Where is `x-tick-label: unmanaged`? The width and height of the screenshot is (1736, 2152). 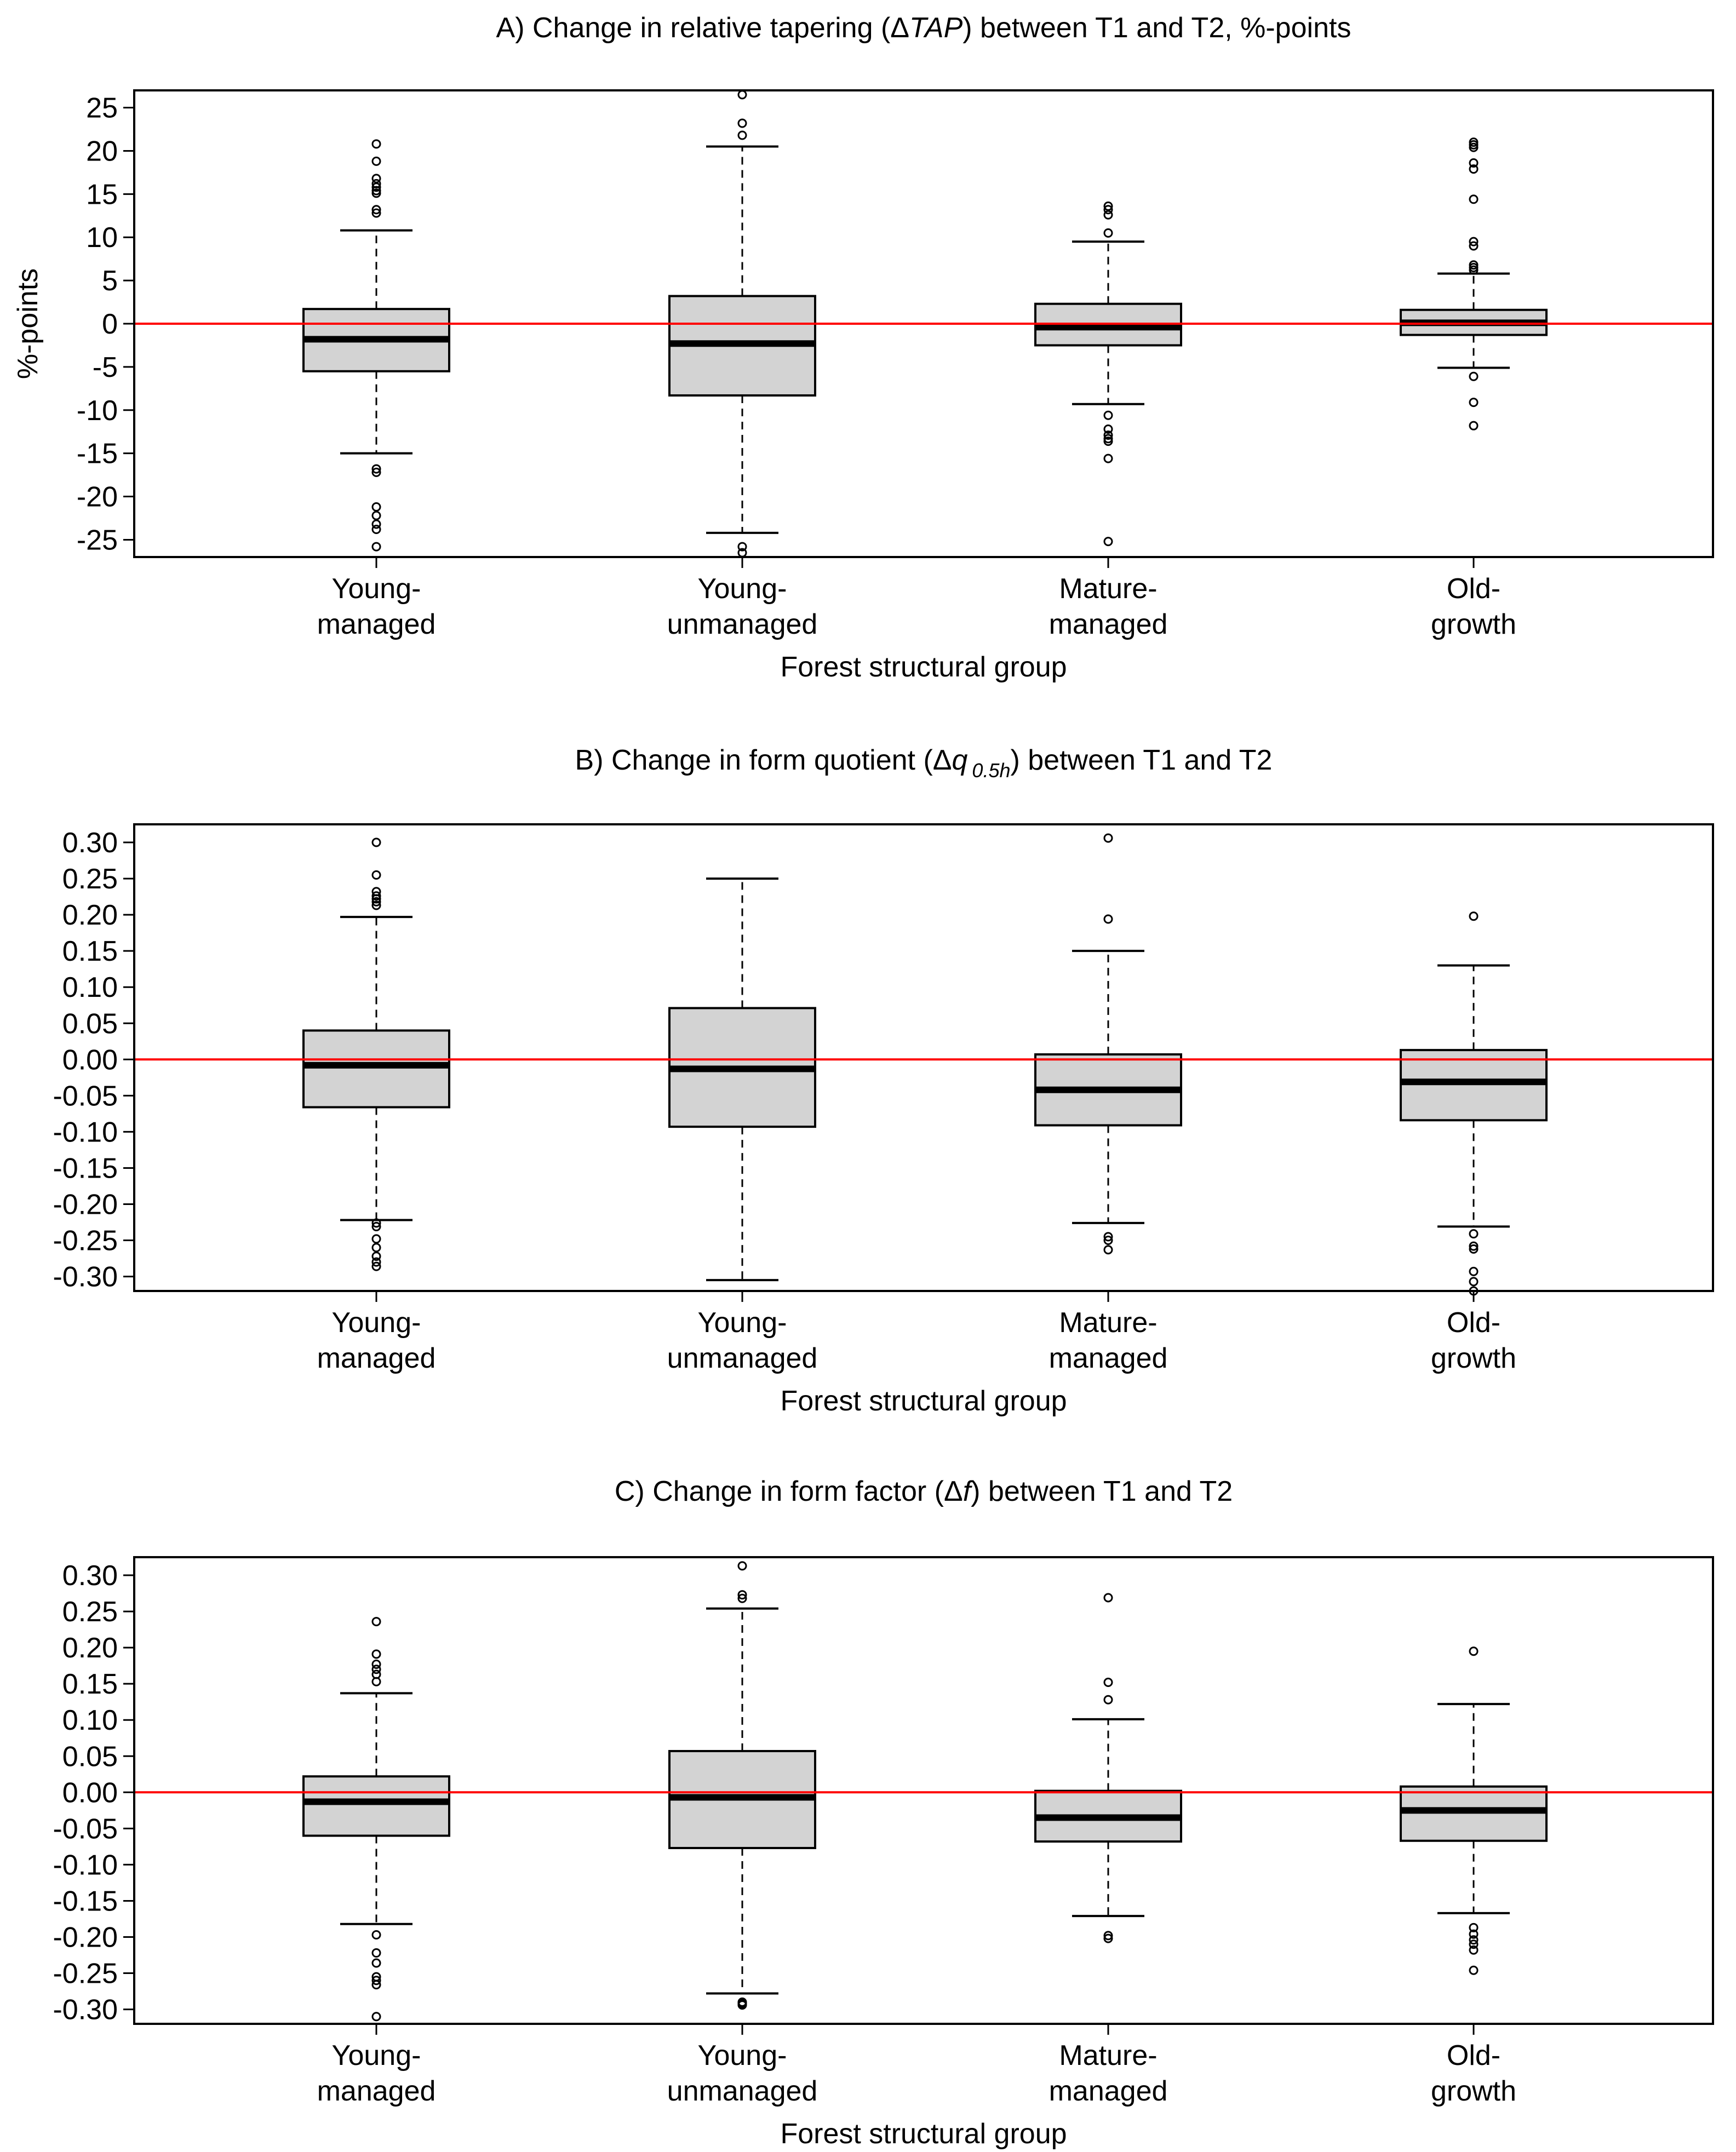
x-tick-label: unmanaged is located at coordinates (742, 1358).